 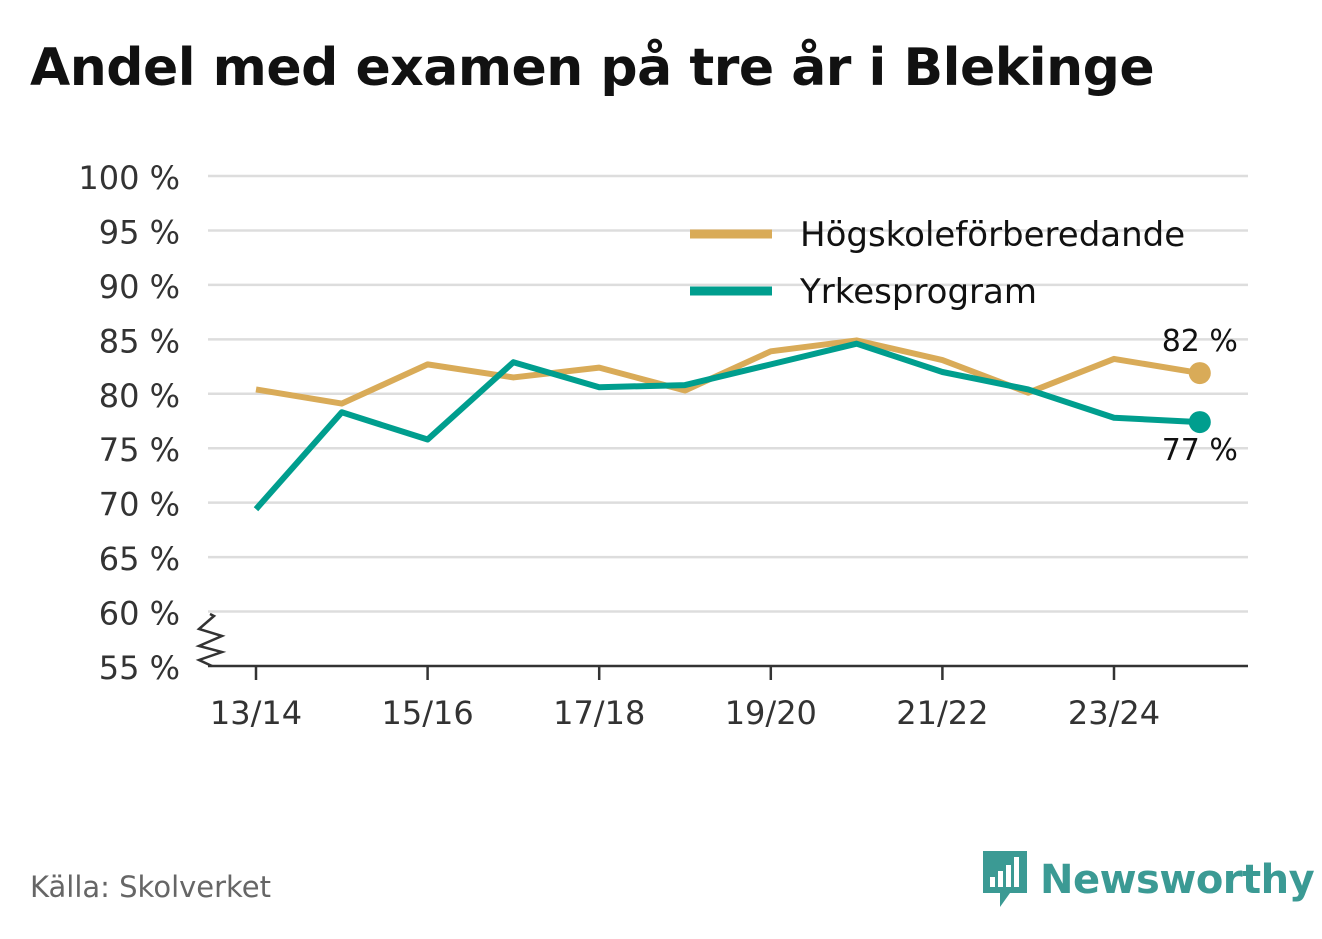 I want to click on x-tick-label: 15/16, so click(x=427, y=713).